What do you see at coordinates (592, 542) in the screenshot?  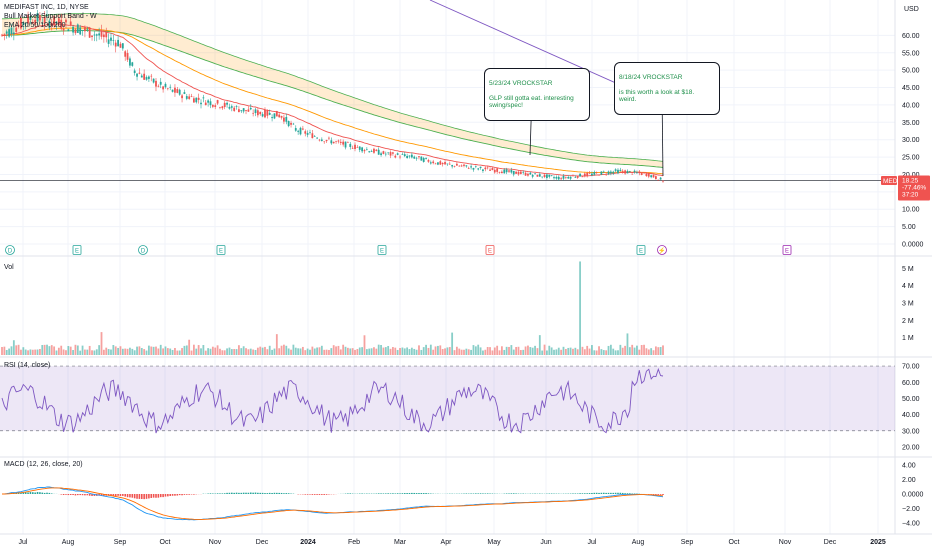 I see `month-label: Jul` at bounding box center [592, 542].